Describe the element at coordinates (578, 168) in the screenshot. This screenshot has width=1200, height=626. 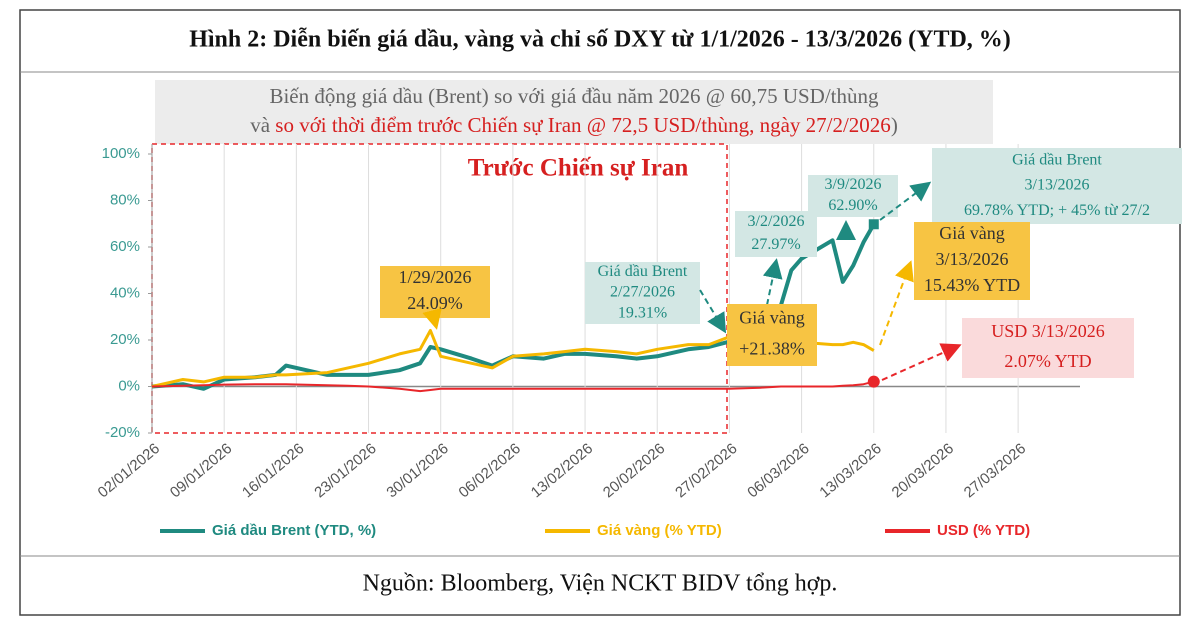
I see `region-label: Trước Chiến sự Iran` at that location.